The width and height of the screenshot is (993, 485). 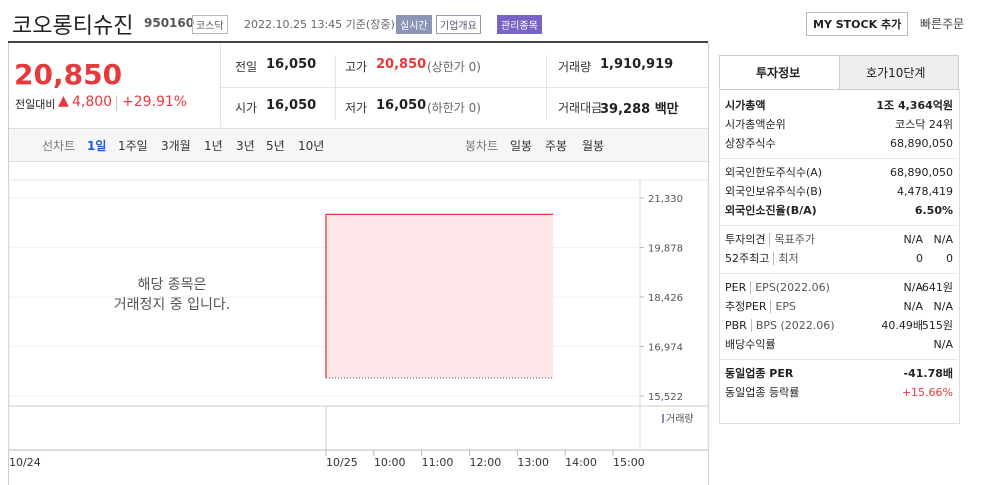 I want to click on info-row: 동일업종 PER -41.78배, so click(x=839, y=374).